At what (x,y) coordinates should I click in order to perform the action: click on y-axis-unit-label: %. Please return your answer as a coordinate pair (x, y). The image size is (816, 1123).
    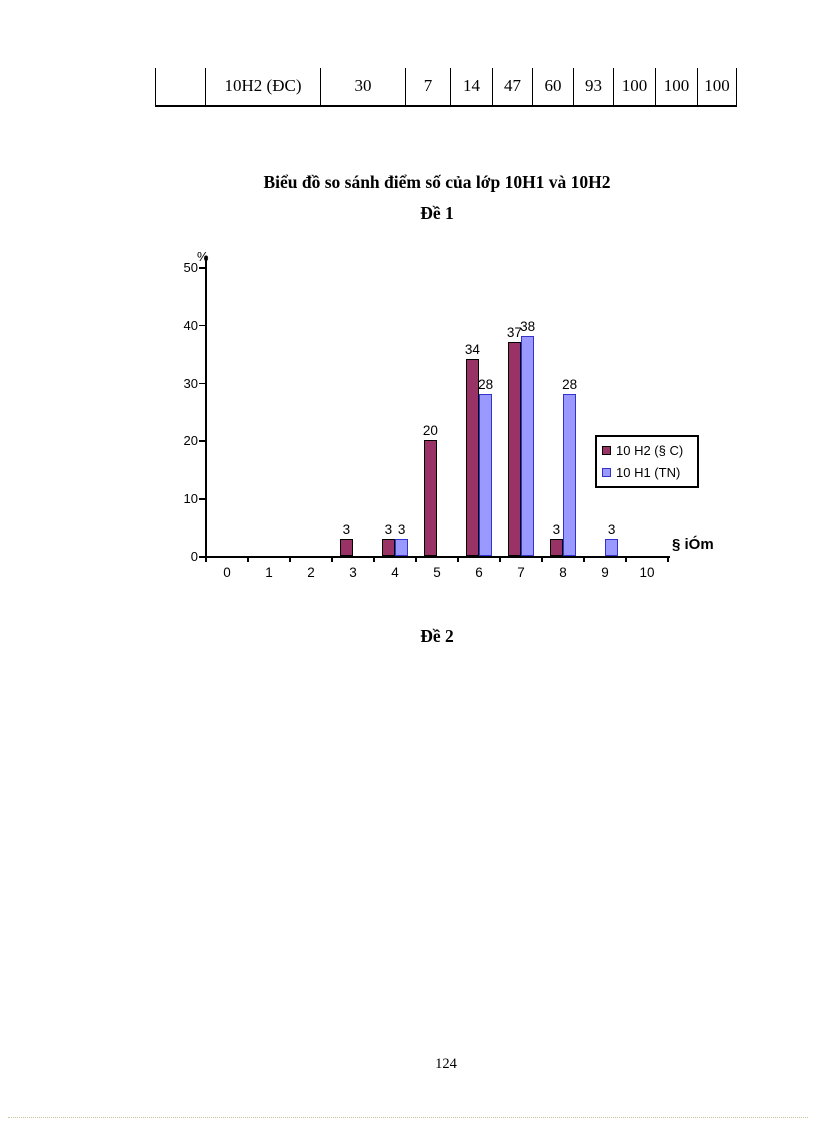
    Looking at the image, I should click on (203, 256).